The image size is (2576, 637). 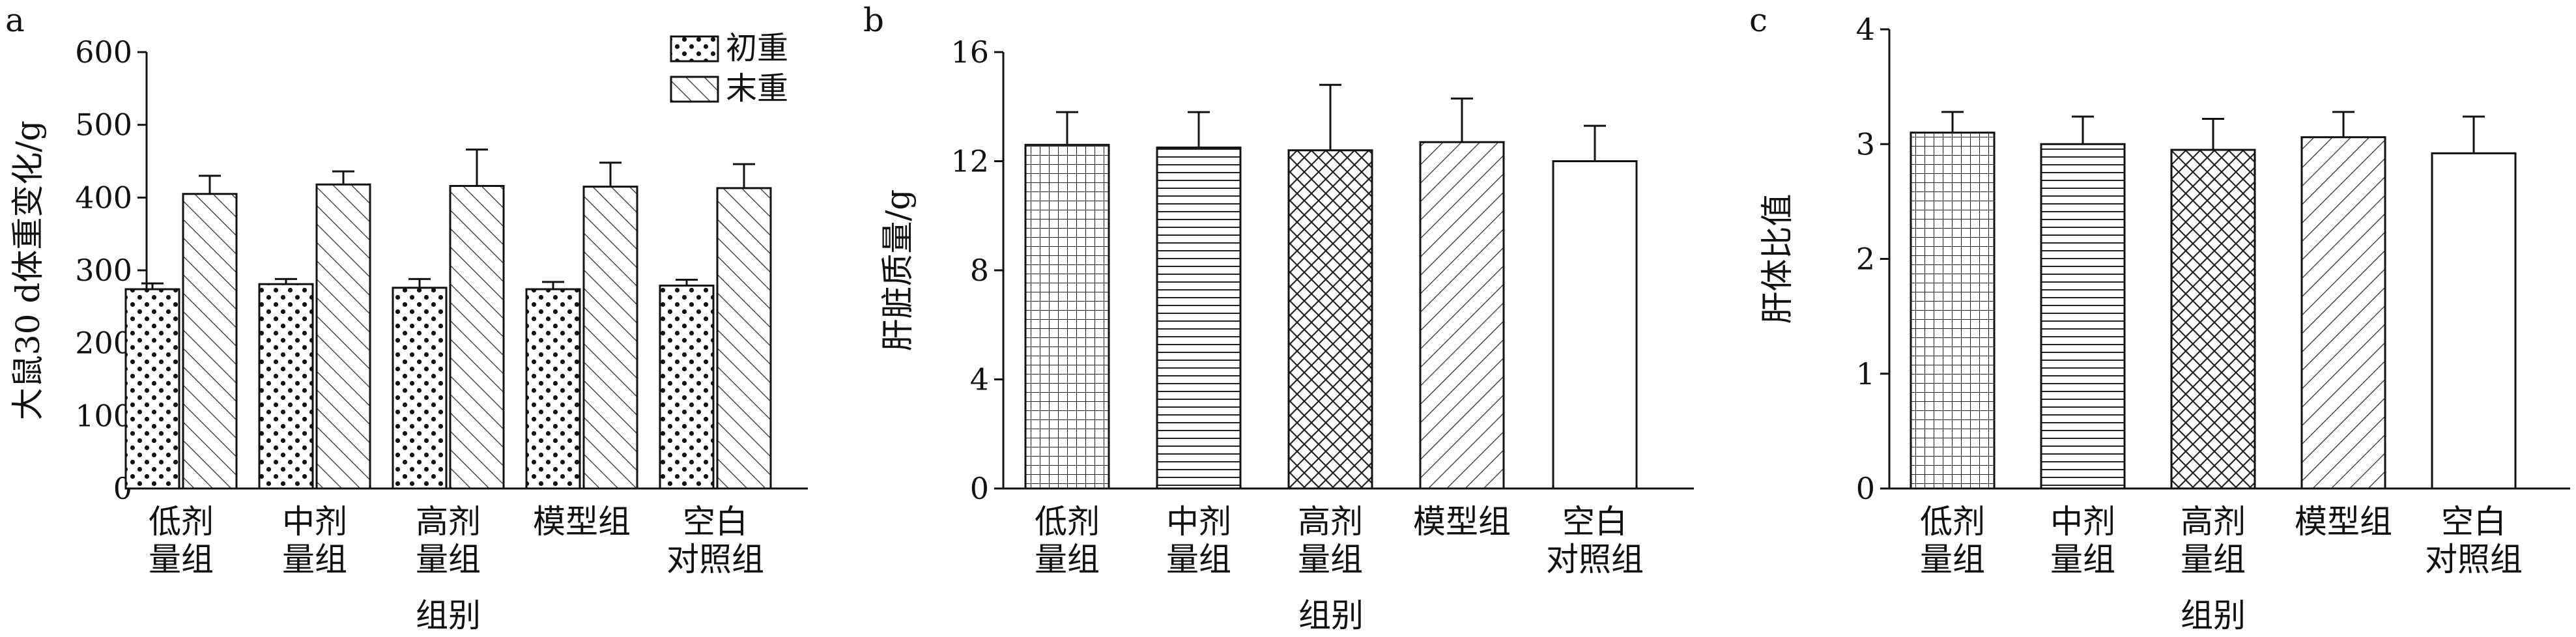 What do you see at coordinates (104, 53) in the screenshot?
I see `y-tick-label: 600` at bounding box center [104, 53].